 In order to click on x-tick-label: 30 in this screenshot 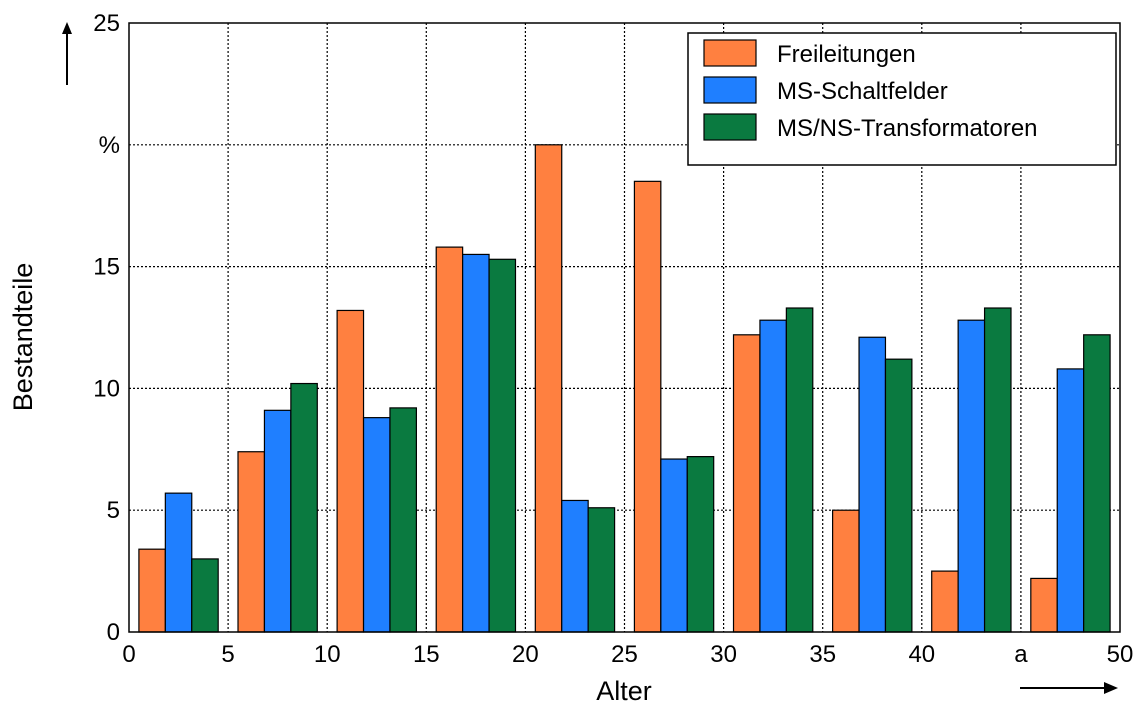, I will do `click(723, 654)`.